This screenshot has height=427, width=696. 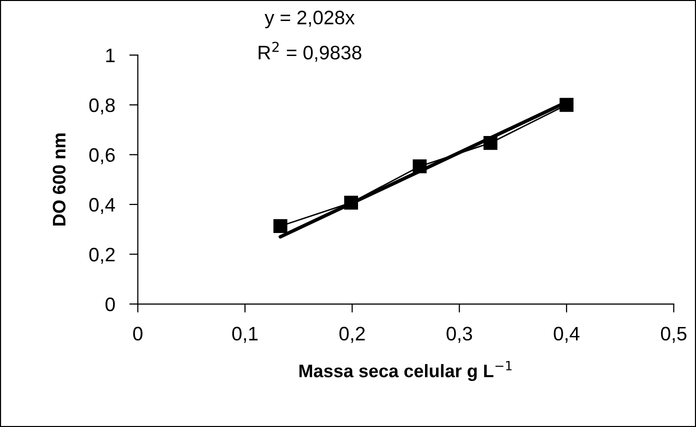 What do you see at coordinates (102, 206) in the screenshot?
I see `y-tick-label: 0,4` at bounding box center [102, 206].